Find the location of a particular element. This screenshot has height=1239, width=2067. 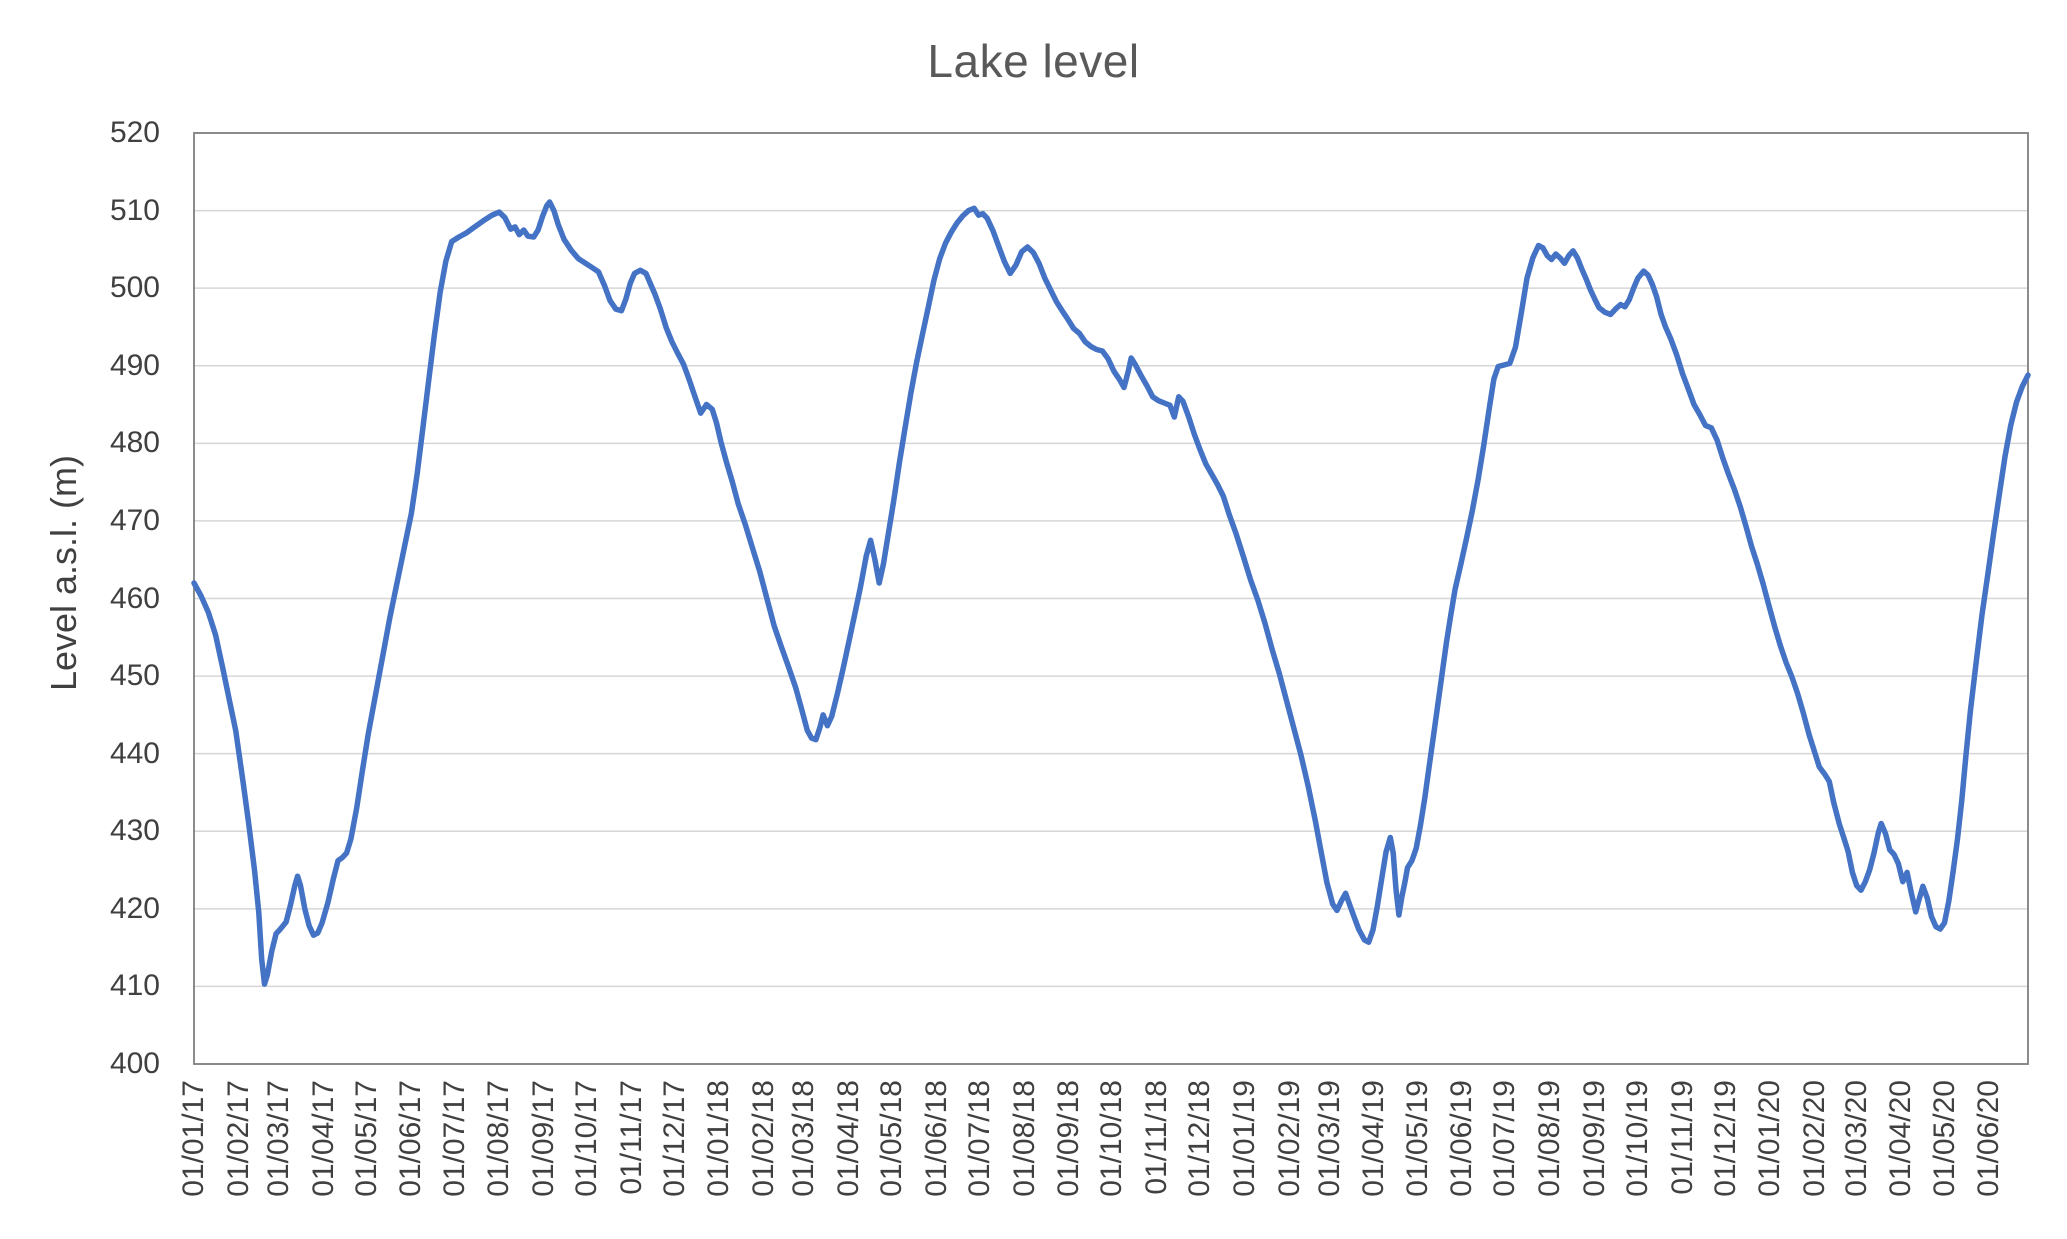

y-tick-label: 440 is located at coordinates (134, 753).